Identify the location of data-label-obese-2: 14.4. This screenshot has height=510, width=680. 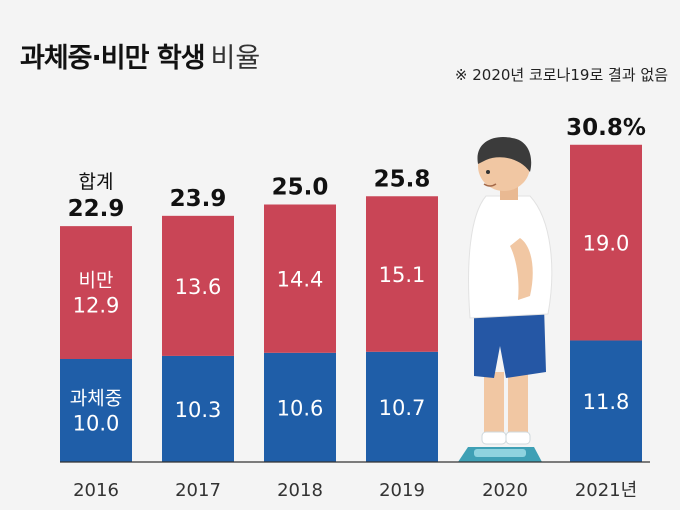
(300, 280).